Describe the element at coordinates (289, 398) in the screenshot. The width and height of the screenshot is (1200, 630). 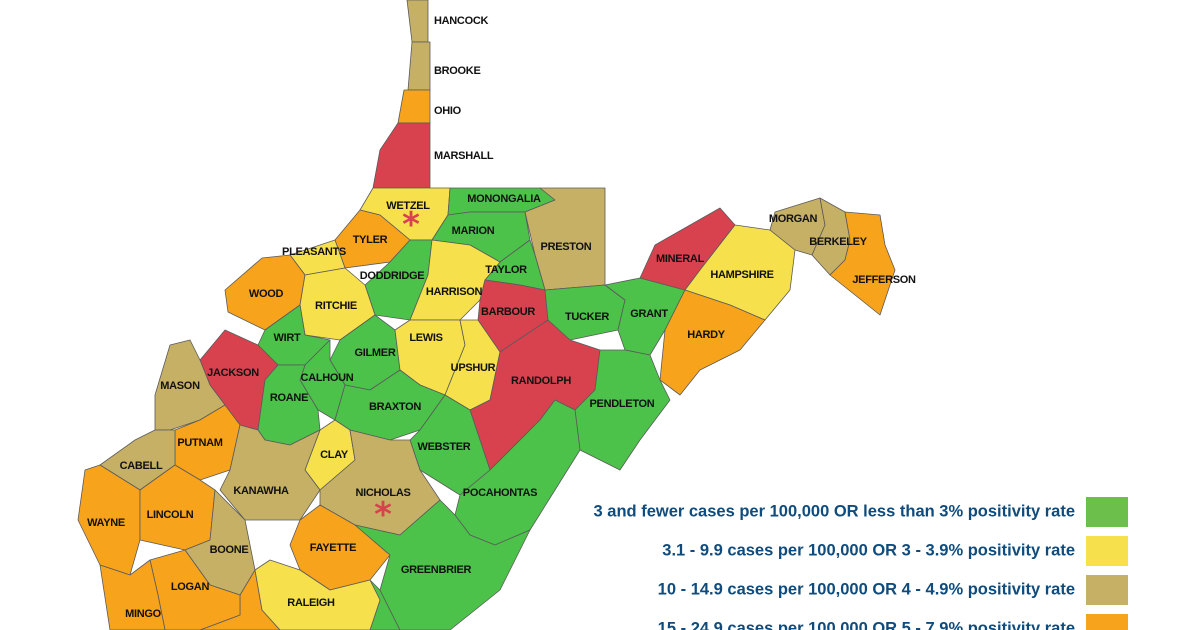
I see `county-label: ROANE` at that location.